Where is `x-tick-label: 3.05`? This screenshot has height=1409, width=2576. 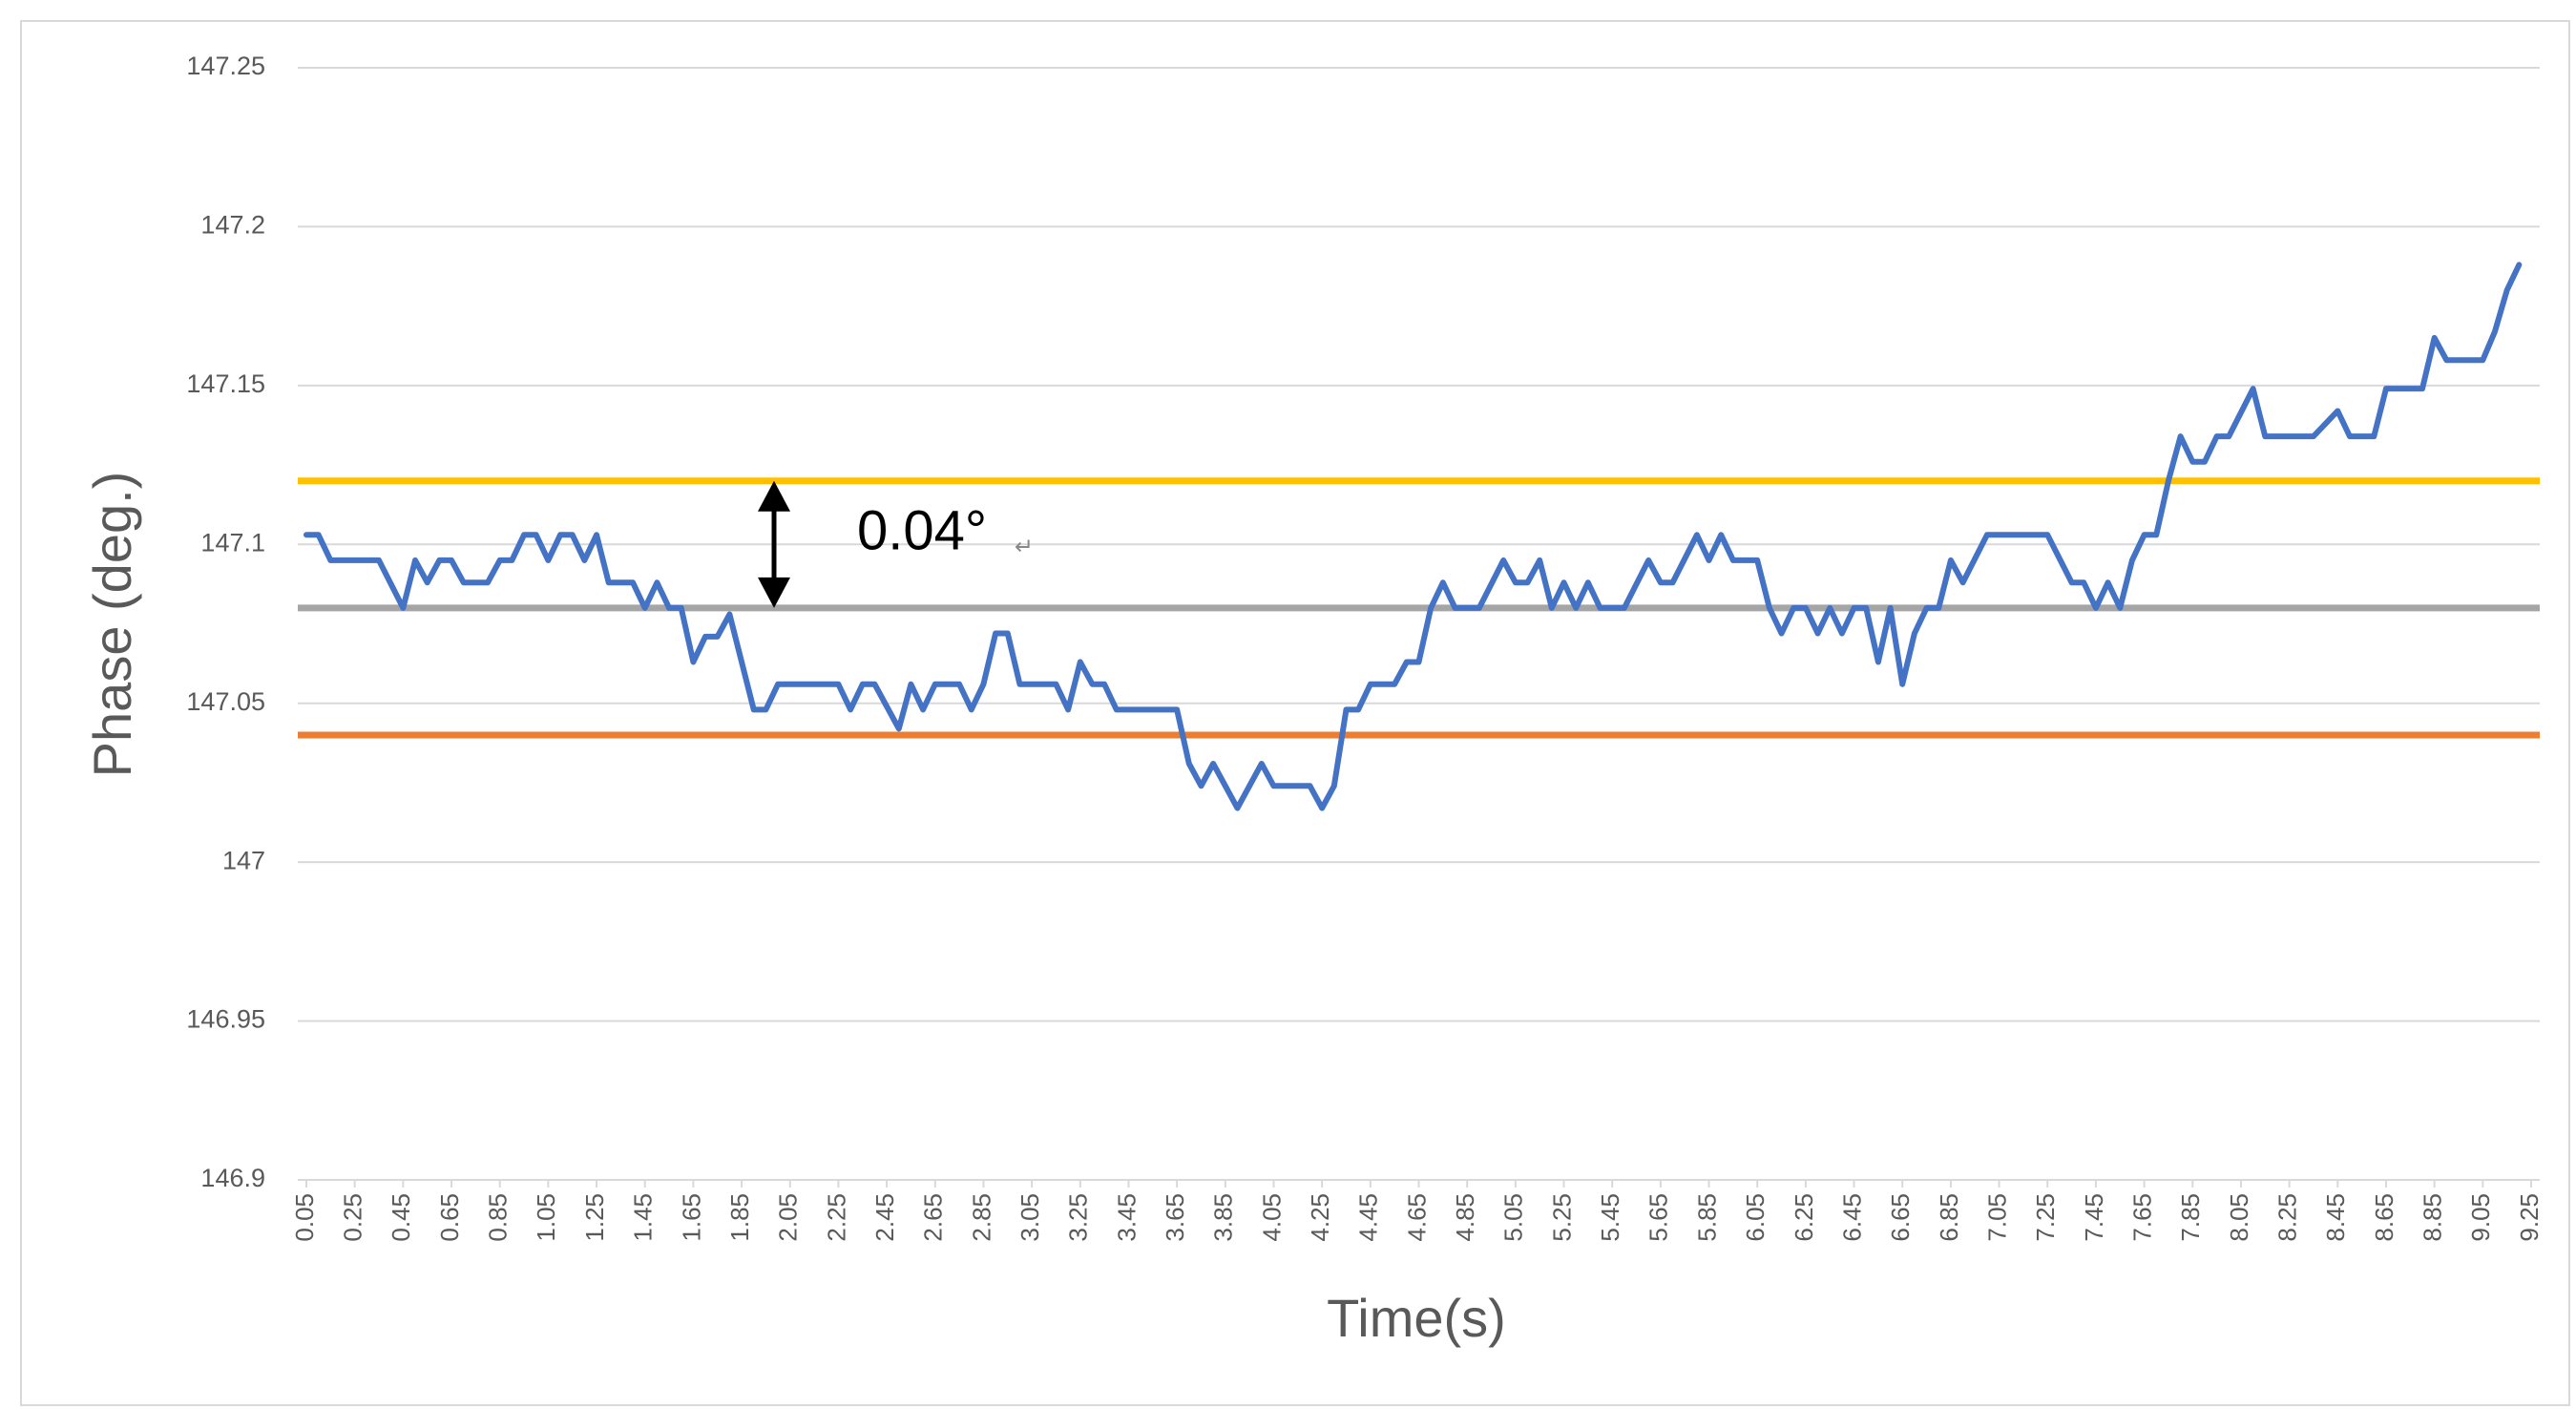 x-tick-label: 3.05 is located at coordinates (1030, 1217).